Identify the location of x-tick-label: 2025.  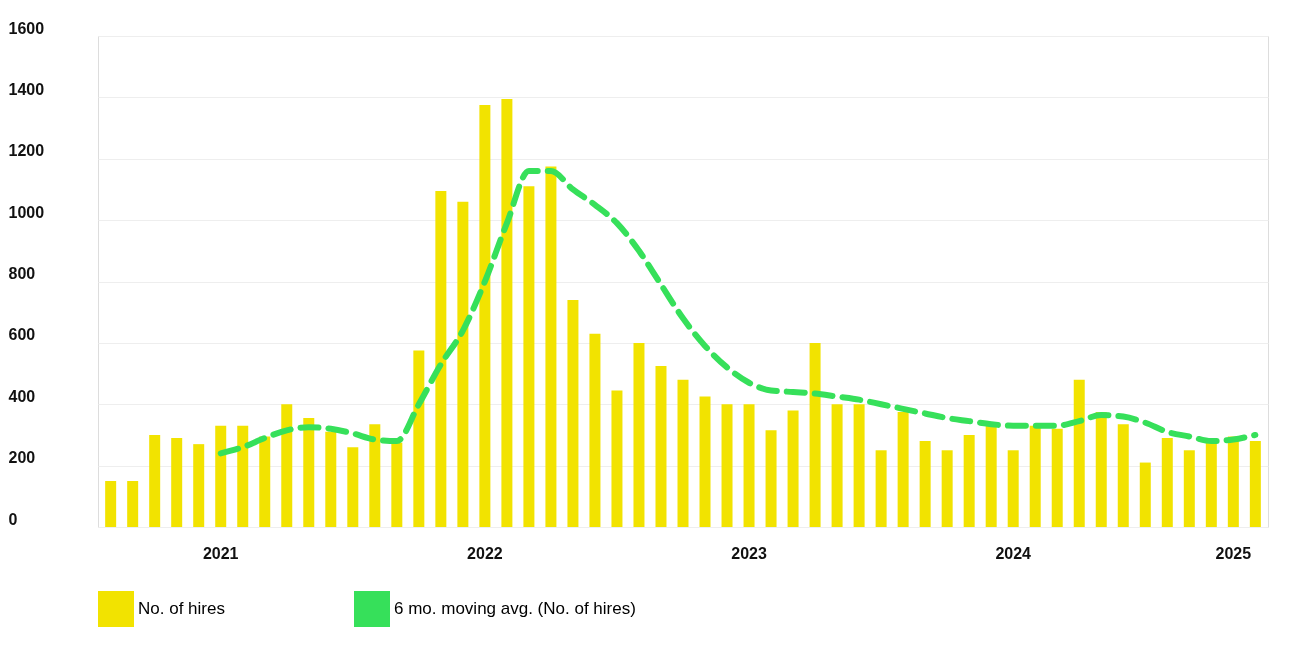
(1233, 553).